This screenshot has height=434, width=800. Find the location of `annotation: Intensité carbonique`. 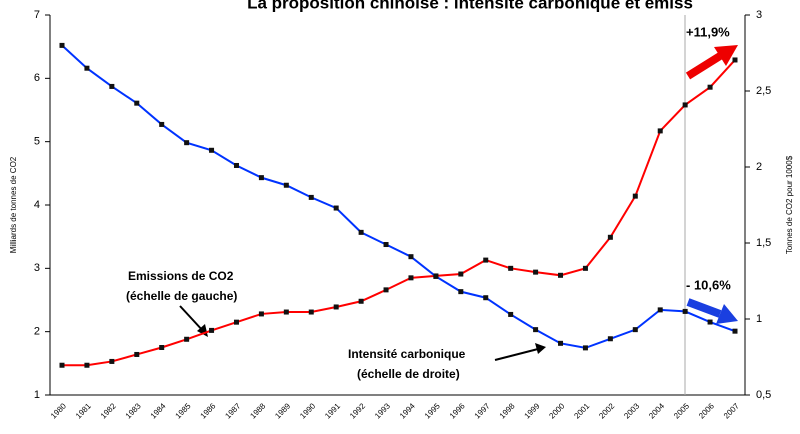

annotation: Intensité carbonique is located at coordinates (407, 354).